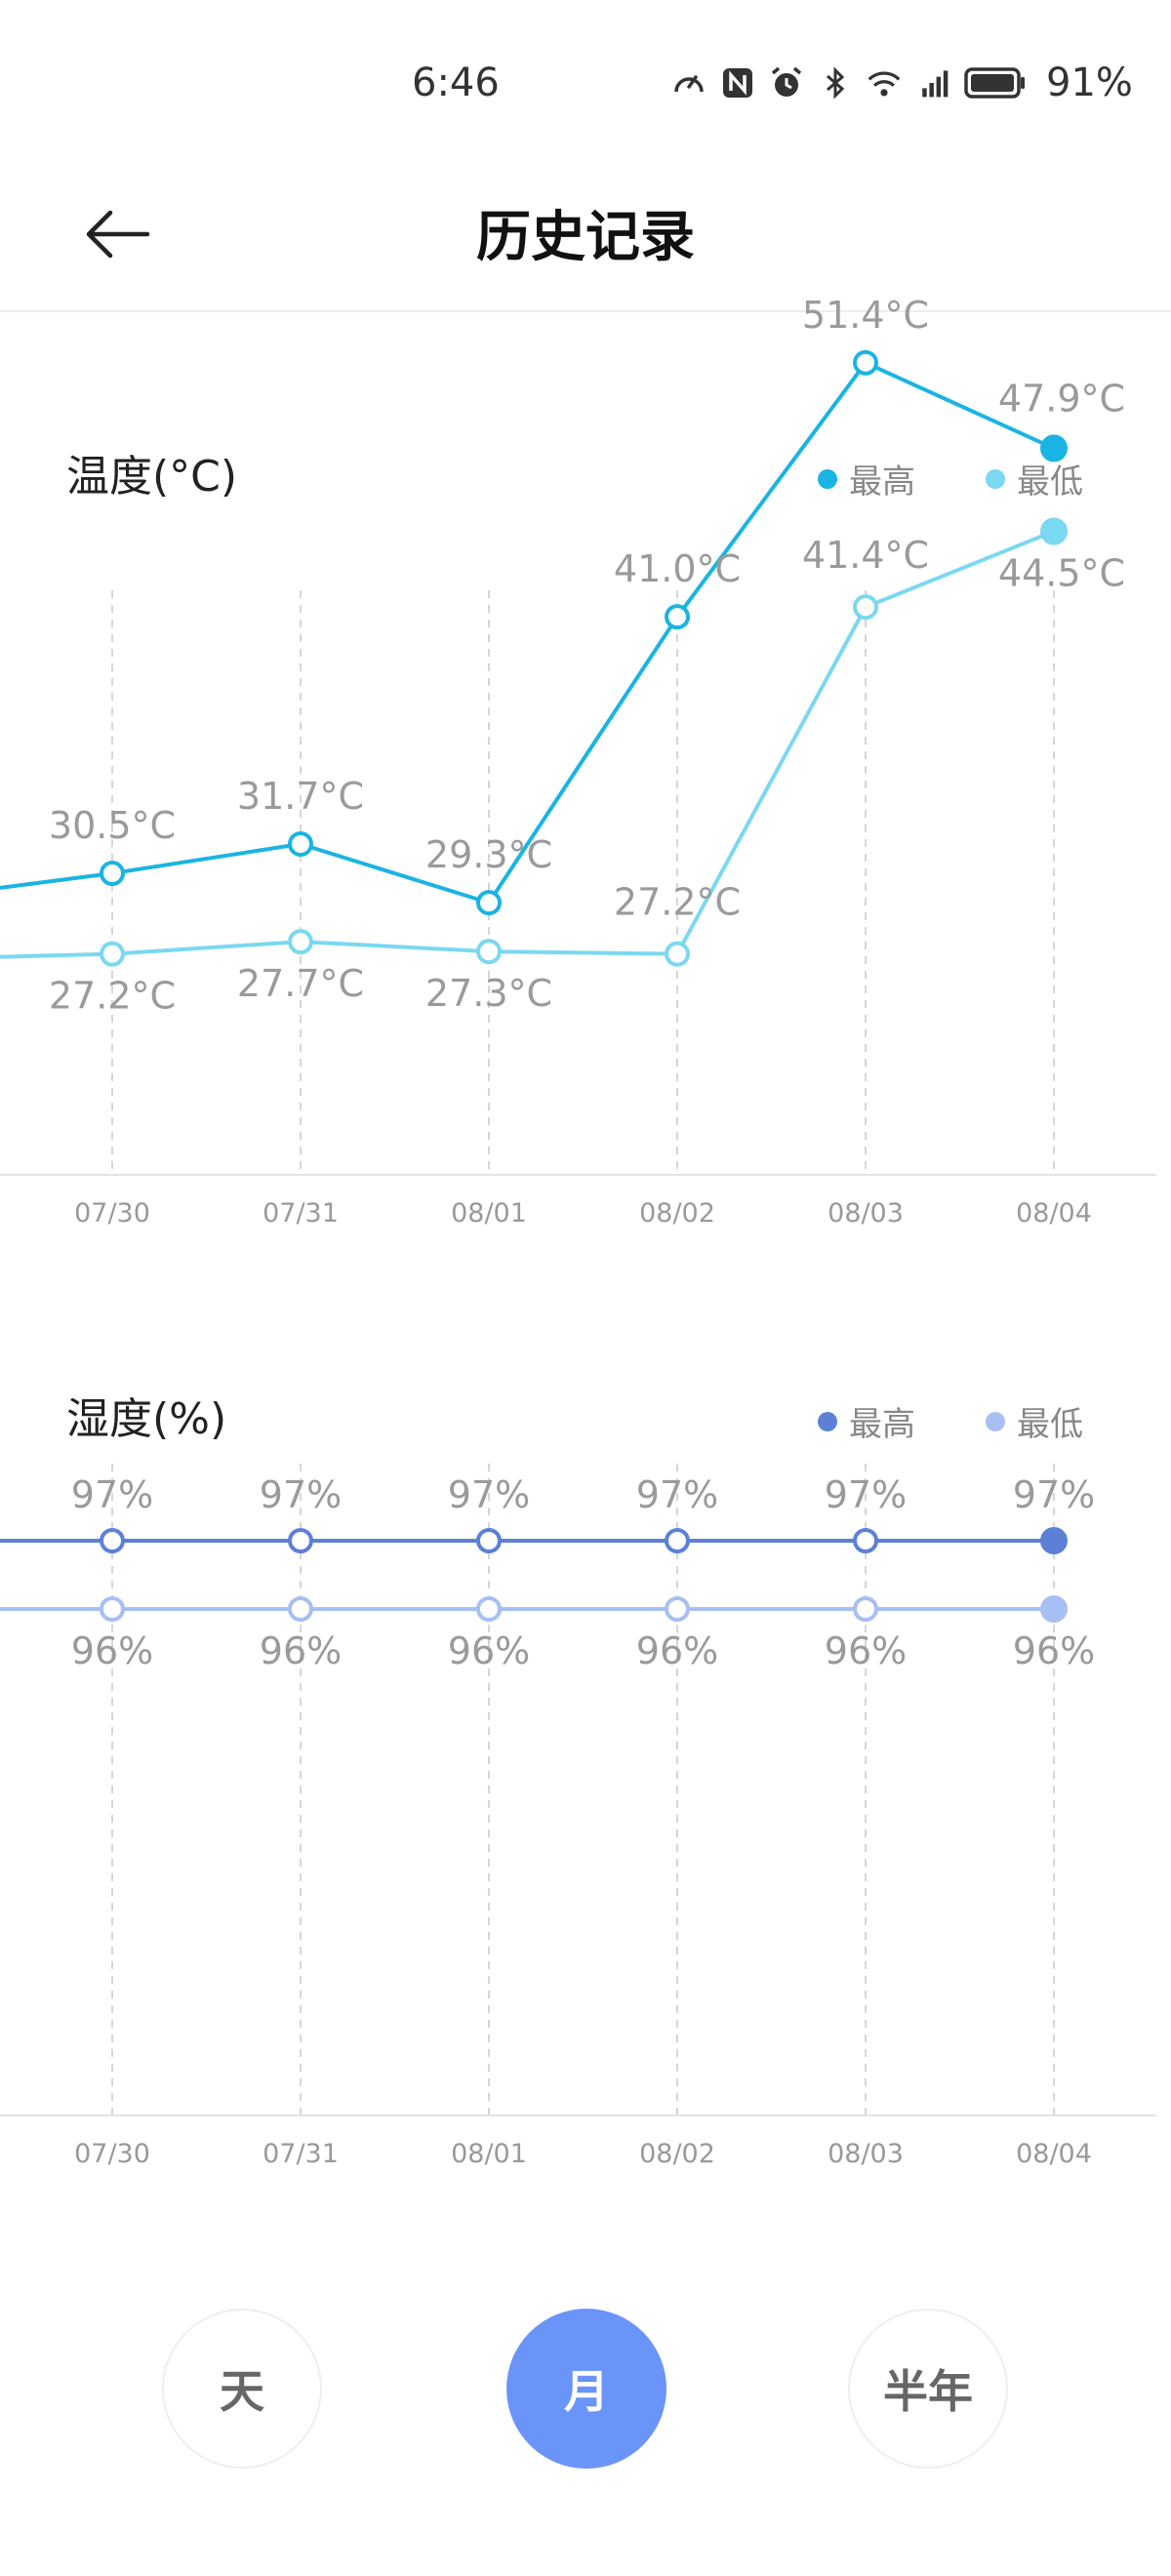 This screenshot has width=1171, height=2576. What do you see at coordinates (950, 479) in the screenshot?
I see `temperature-legend: 最高 最低` at bounding box center [950, 479].